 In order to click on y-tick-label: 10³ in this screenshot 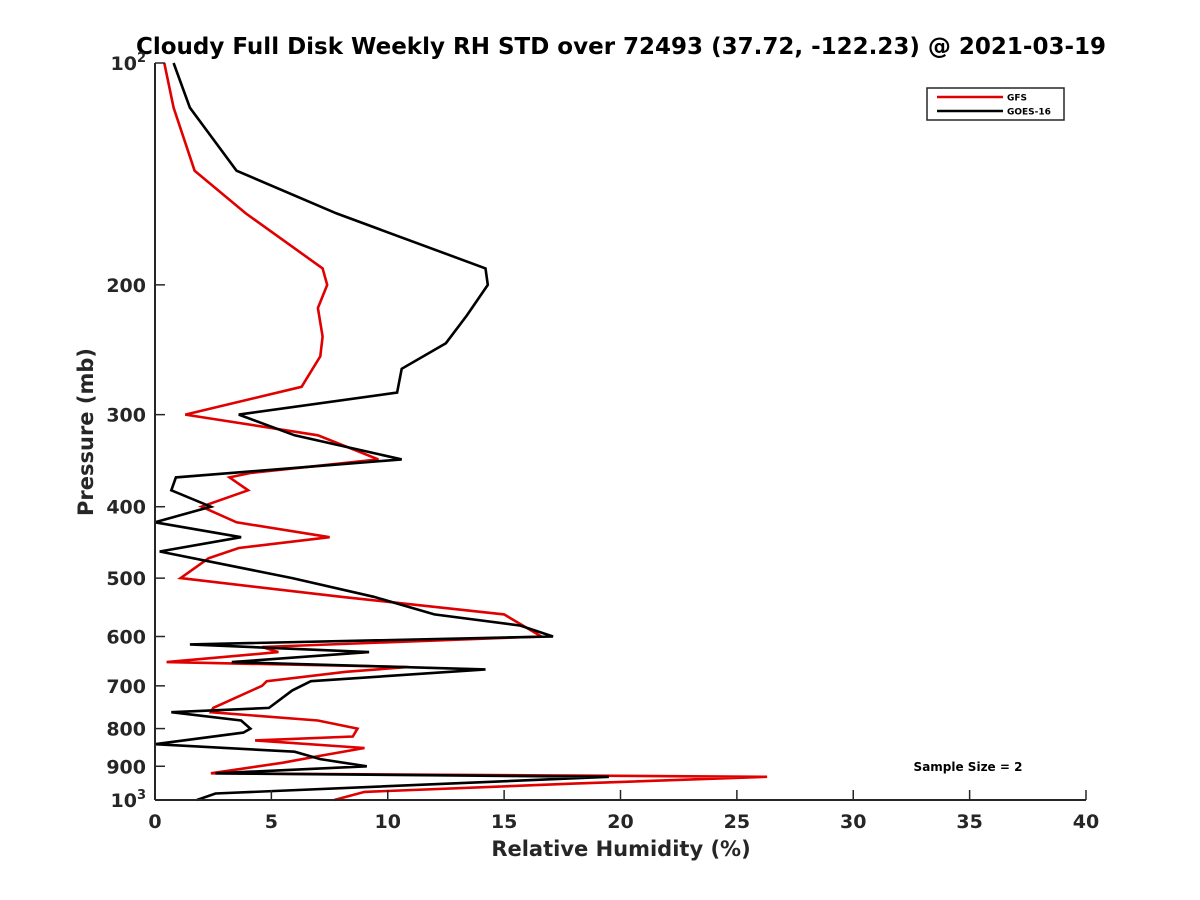, I will do `click(129, 800)`.